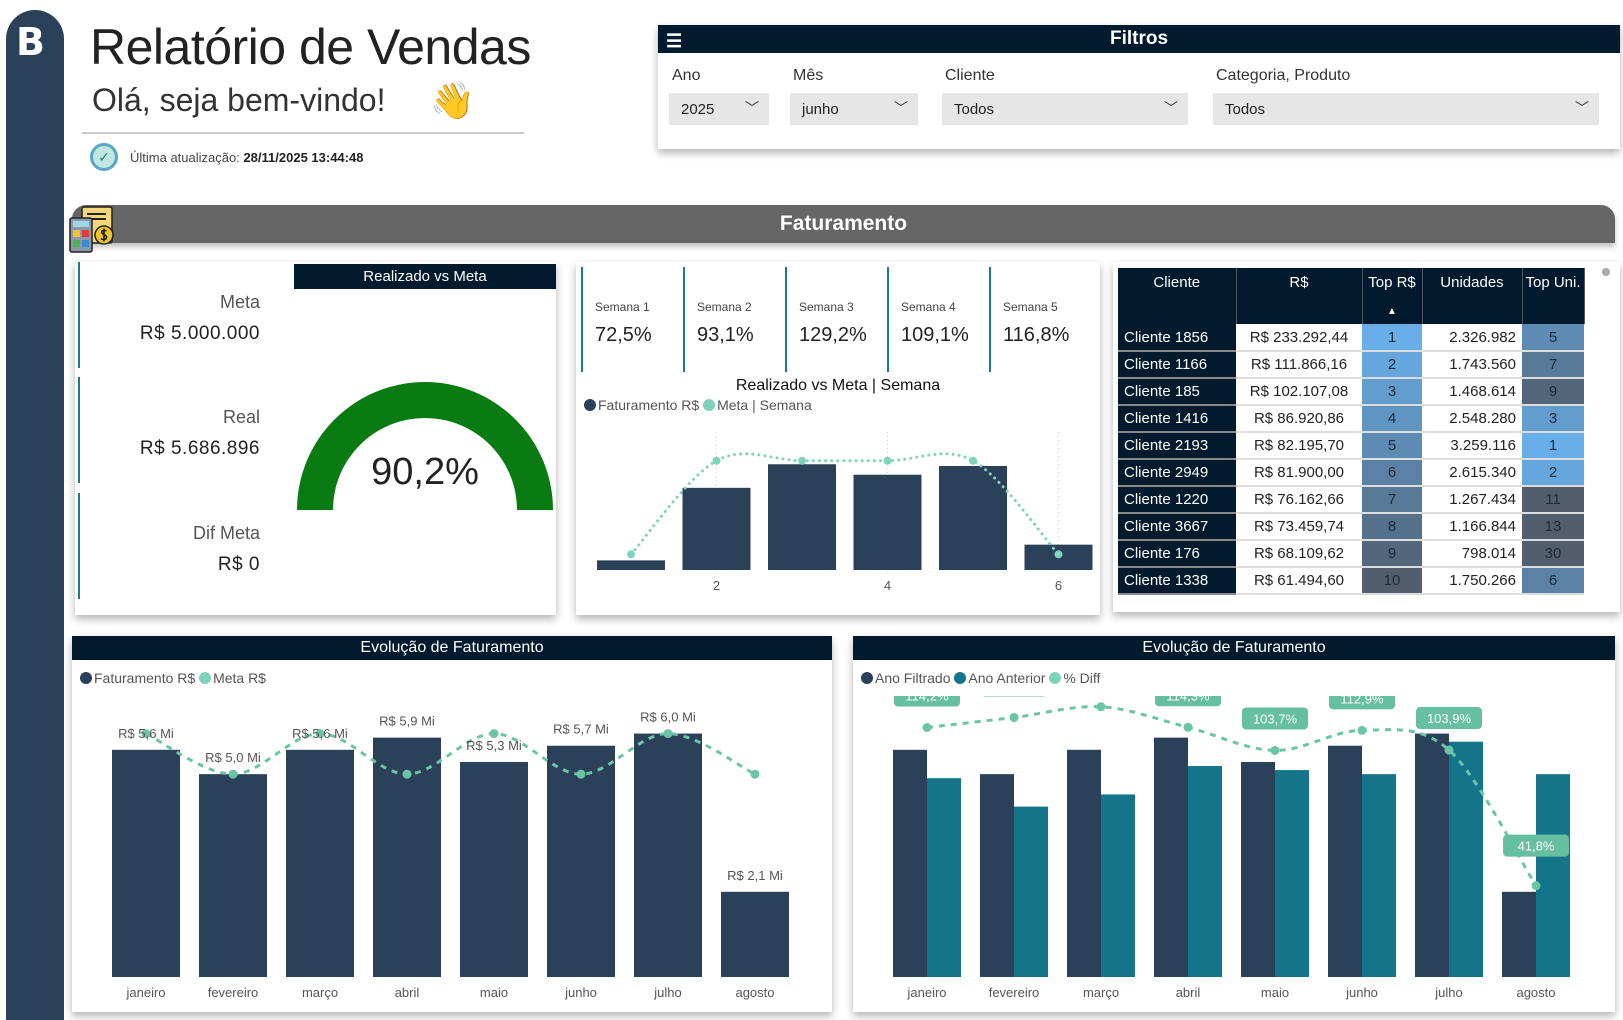  What do you see at coordinates (719, 109) in the screenshot?
I see `filter-ano-dropdown: 2025 ﹀` at bounding box center [719, 109].